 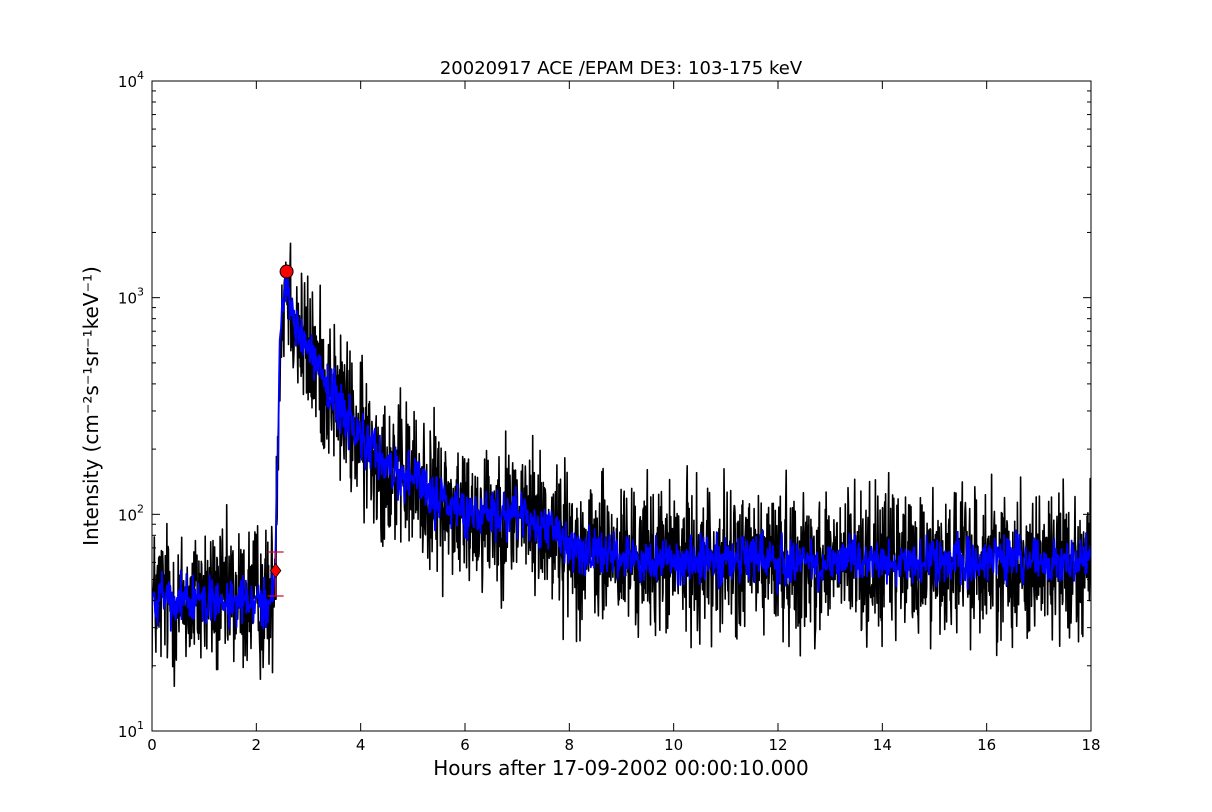 What do you see at coordinates (673, 745) in the screenshot?
I see `x-tick-label: 10` at bounding box center [673, 745].